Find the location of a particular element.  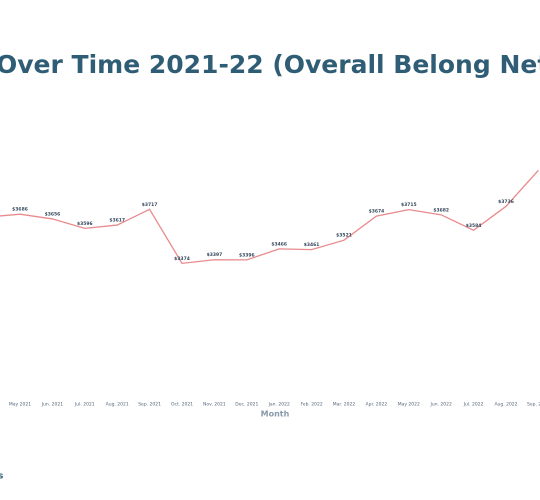

x-tick-label: Jul. 2021 is located at coordinates (84, 405).